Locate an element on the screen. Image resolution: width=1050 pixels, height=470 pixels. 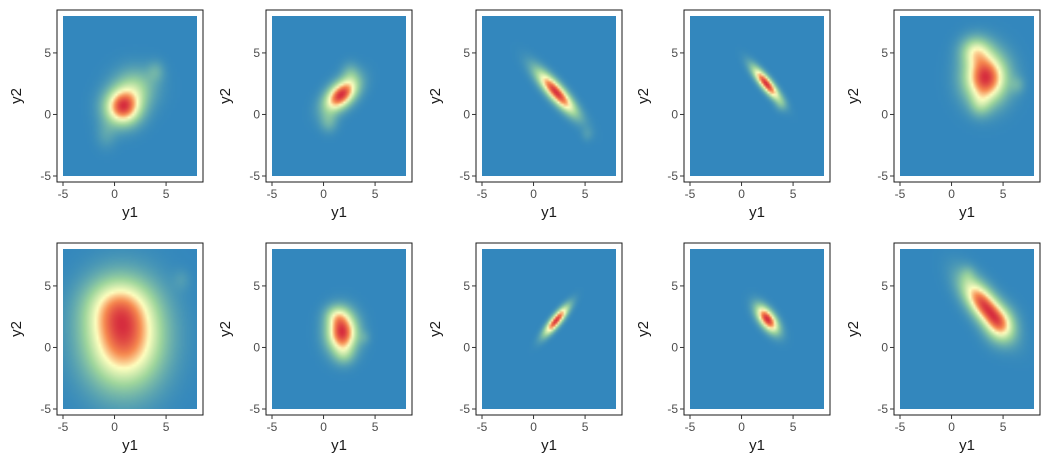
panel-4: -5 0 5 -5 0 5 y1 y2 is located at coordinates (733, 115).